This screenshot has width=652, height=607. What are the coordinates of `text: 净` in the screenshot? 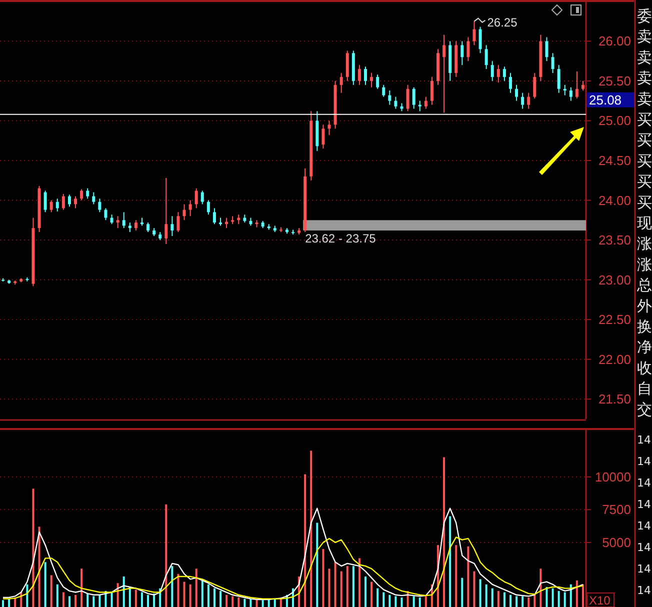 It's located at (644, 347).